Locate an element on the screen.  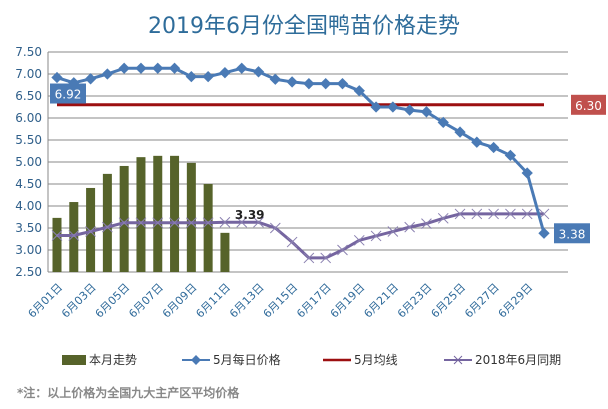
y-tick-label: 6.50 is located at coordinates (28, 96).